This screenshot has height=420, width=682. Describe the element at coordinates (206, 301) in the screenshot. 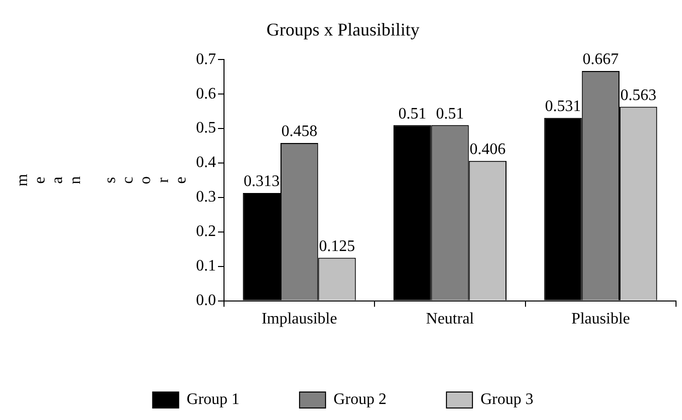

I see `y-tick-label: 0.0` at that location.